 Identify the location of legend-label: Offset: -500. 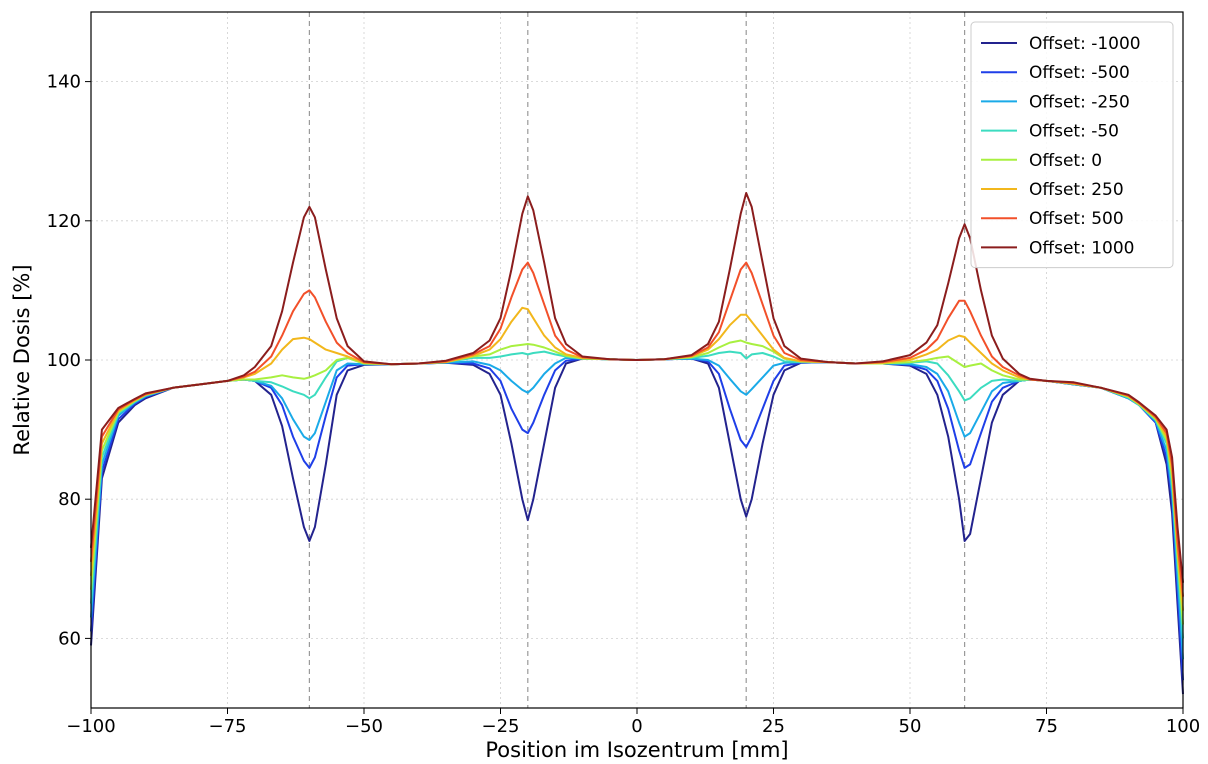
(1079, 73).